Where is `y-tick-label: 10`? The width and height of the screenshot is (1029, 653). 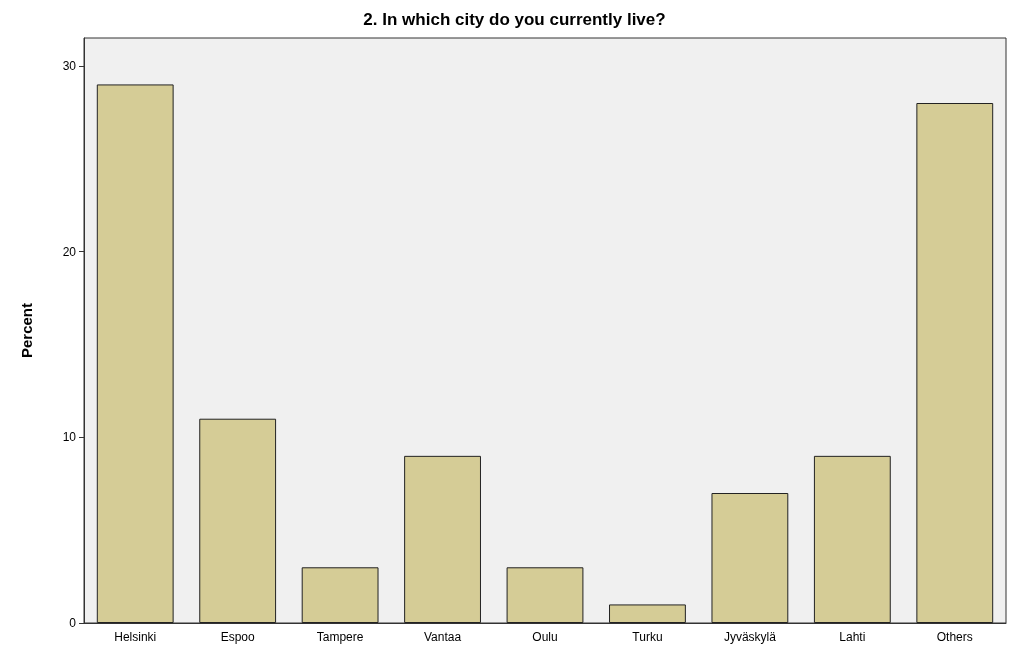
y-tick-label: 10 is located at coordinates (69, 437).